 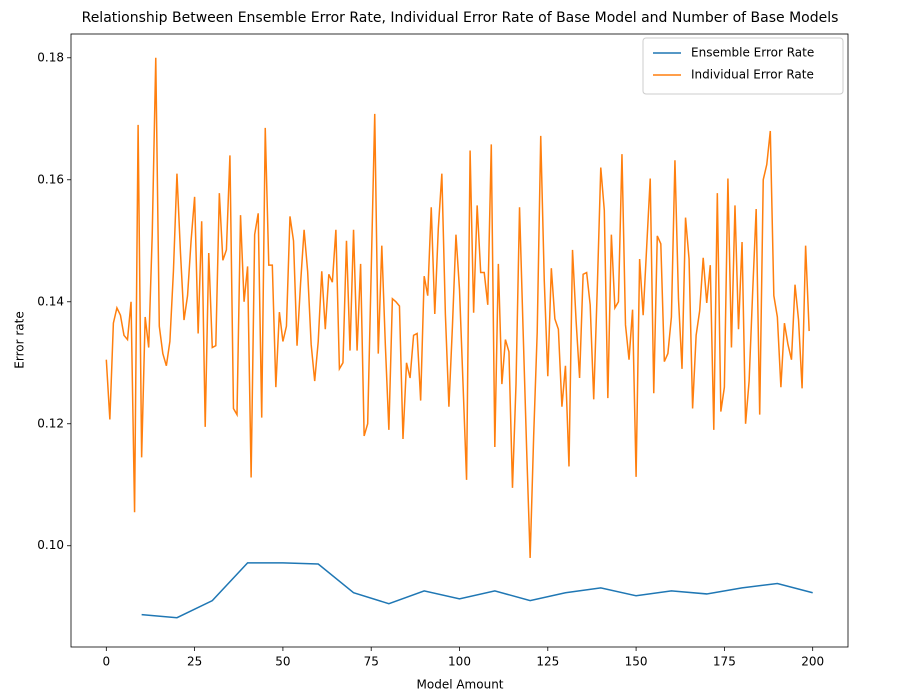 I want to click on y-tick-label: 0.10, so click(x=50, y=545).